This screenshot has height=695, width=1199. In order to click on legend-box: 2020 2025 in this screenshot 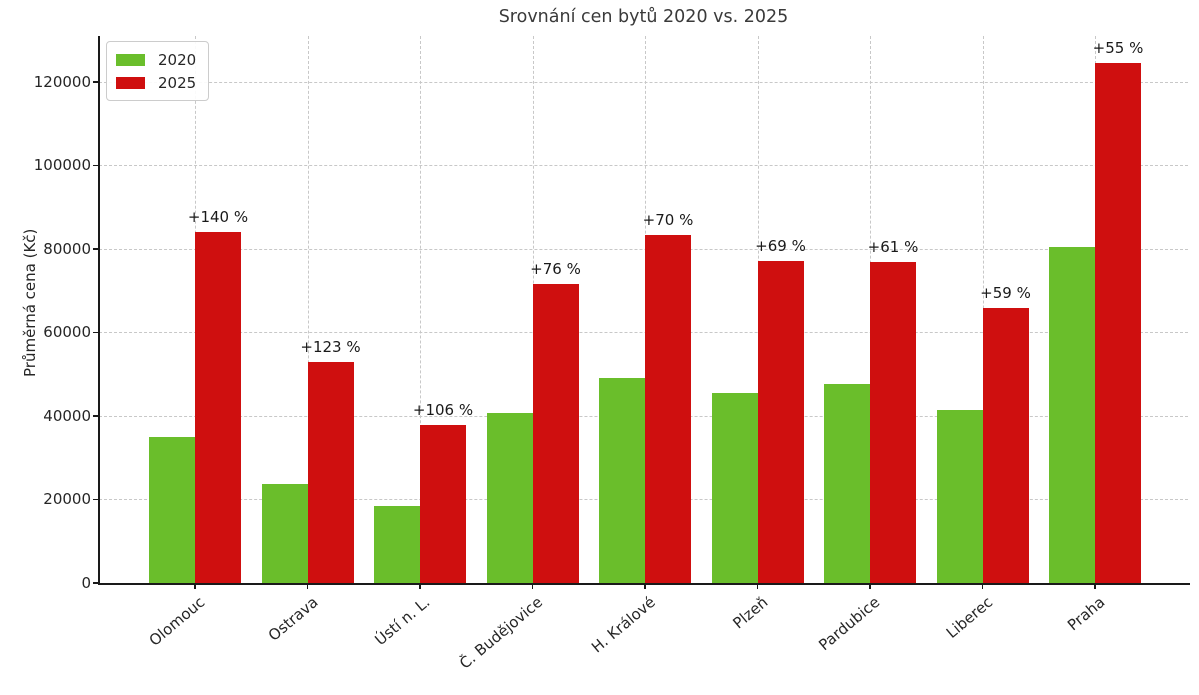, I will do `click(158, 71)`.